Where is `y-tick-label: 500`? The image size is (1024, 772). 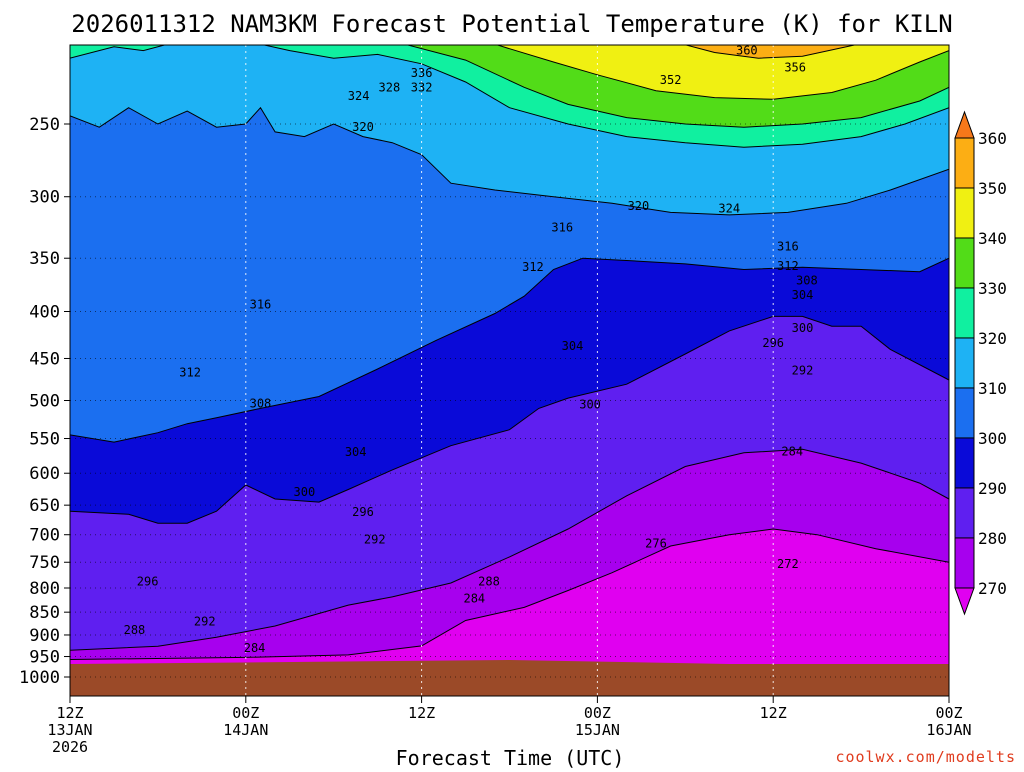 y-tick-label: 500 is located at coordinates (44, 402).